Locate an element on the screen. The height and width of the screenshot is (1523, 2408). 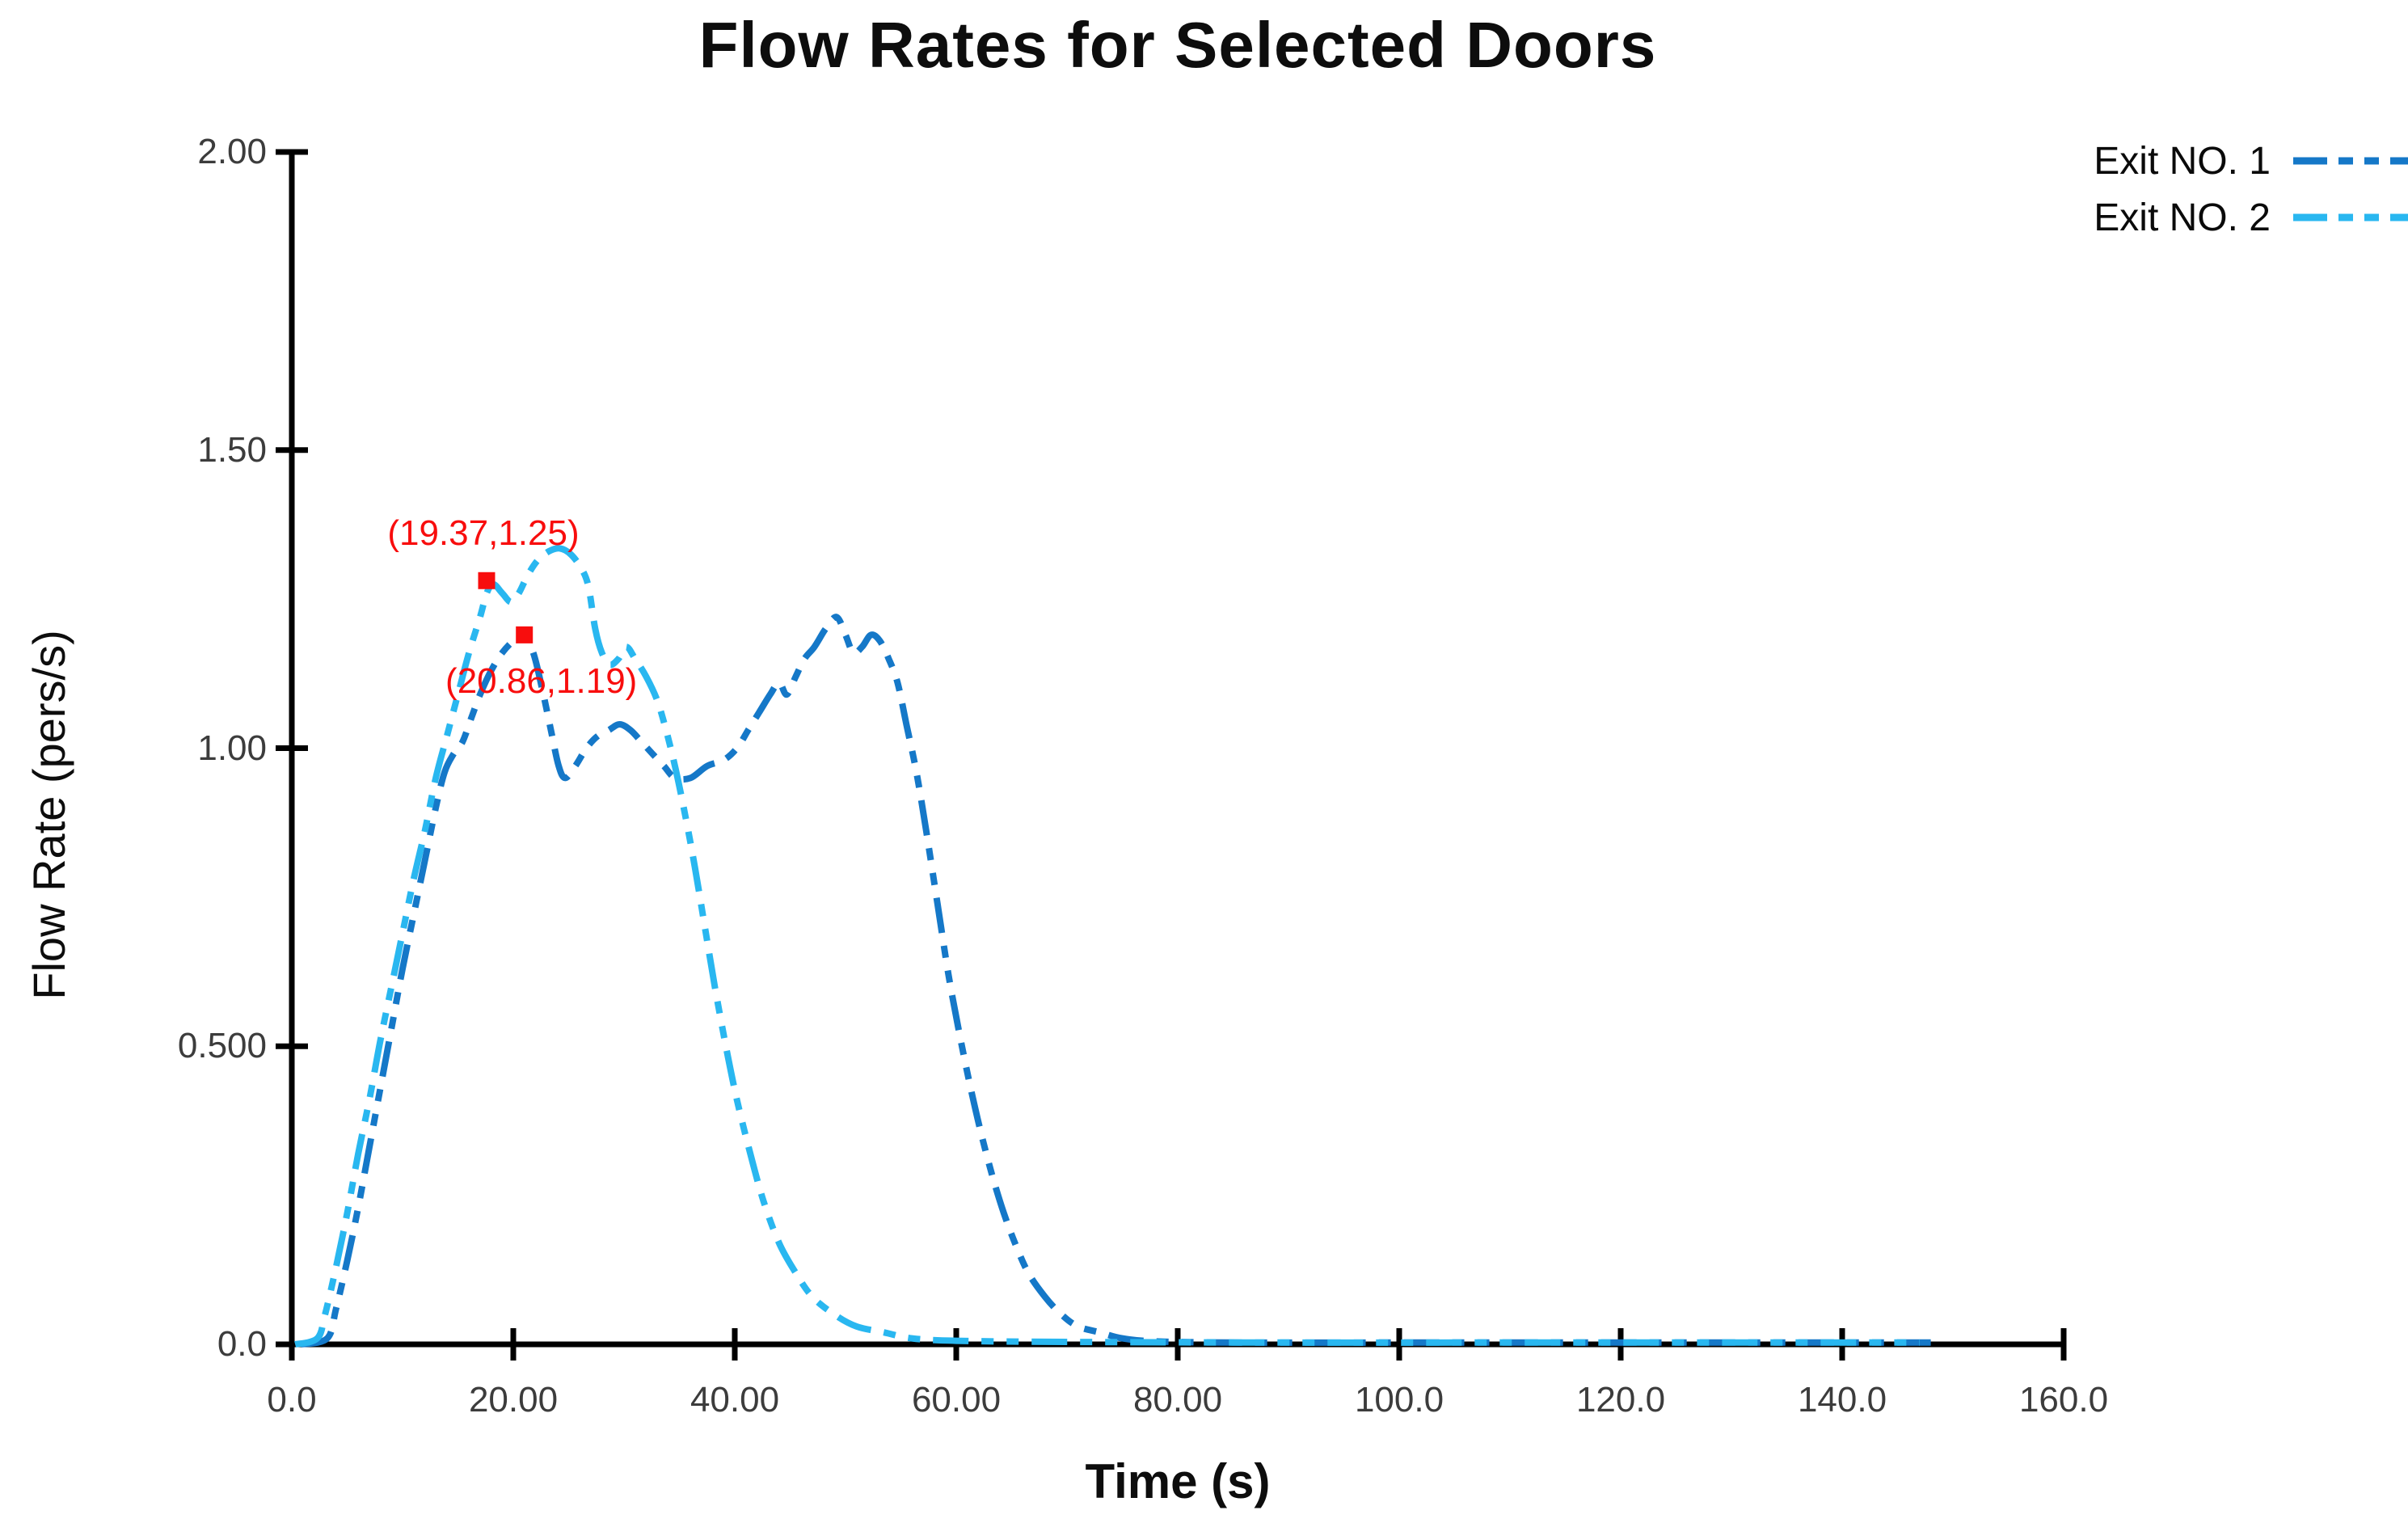
x-tick-label: 100.0 is located at coordinates (1399, 1400).